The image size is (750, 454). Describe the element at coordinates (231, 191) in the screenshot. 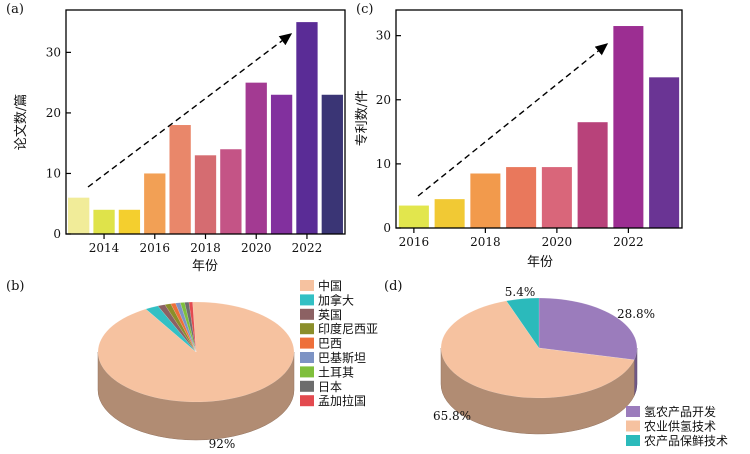

I see `bar-a-2019` at that location.